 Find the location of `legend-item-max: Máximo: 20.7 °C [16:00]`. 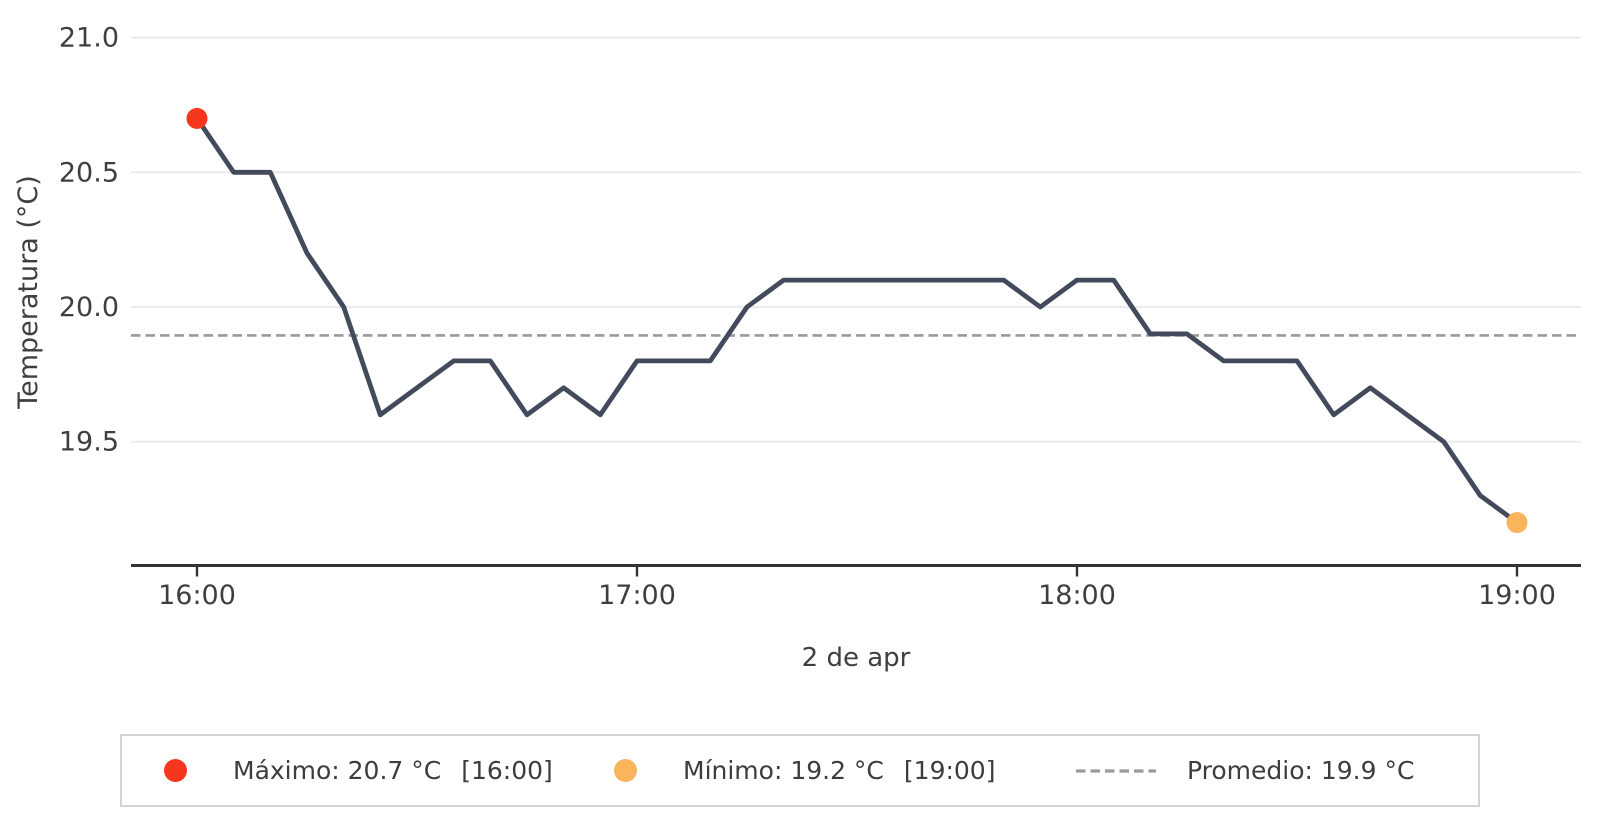

legend-item-max: Máximo: 20.7 °C [16:00] is located at coordinates (358, 770).